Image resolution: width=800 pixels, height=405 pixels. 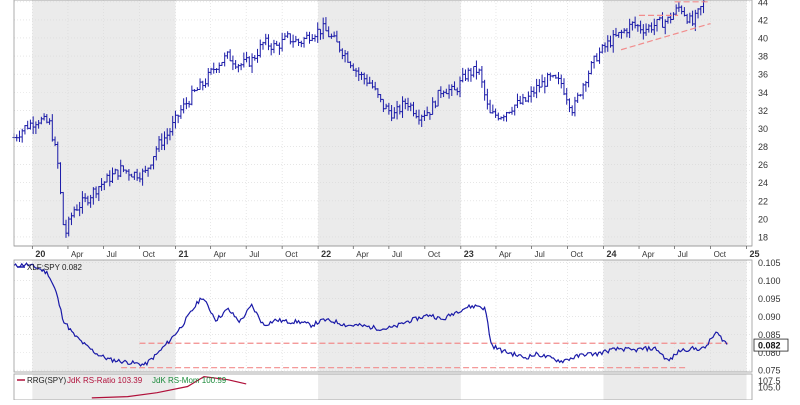 I want to click on trendline, so click(x=665, y=36).